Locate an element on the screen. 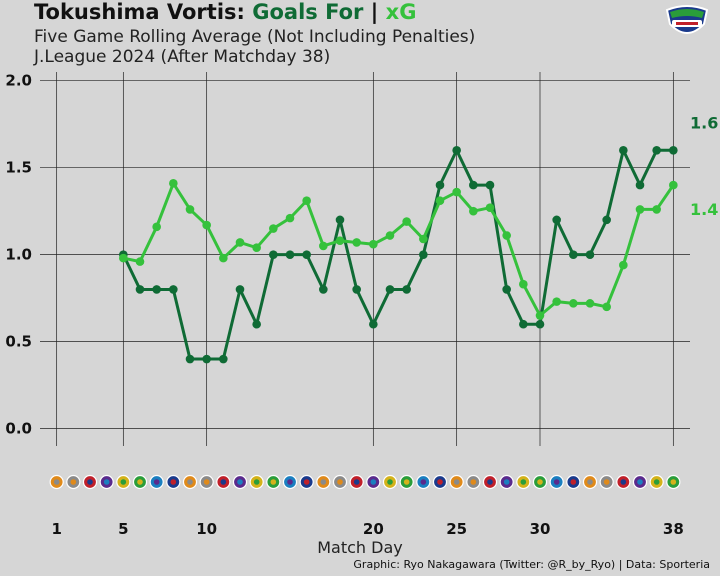 This screenshot has height=576, width=720. y-tick-label: 0.0 is located at coordinates (18, 429).